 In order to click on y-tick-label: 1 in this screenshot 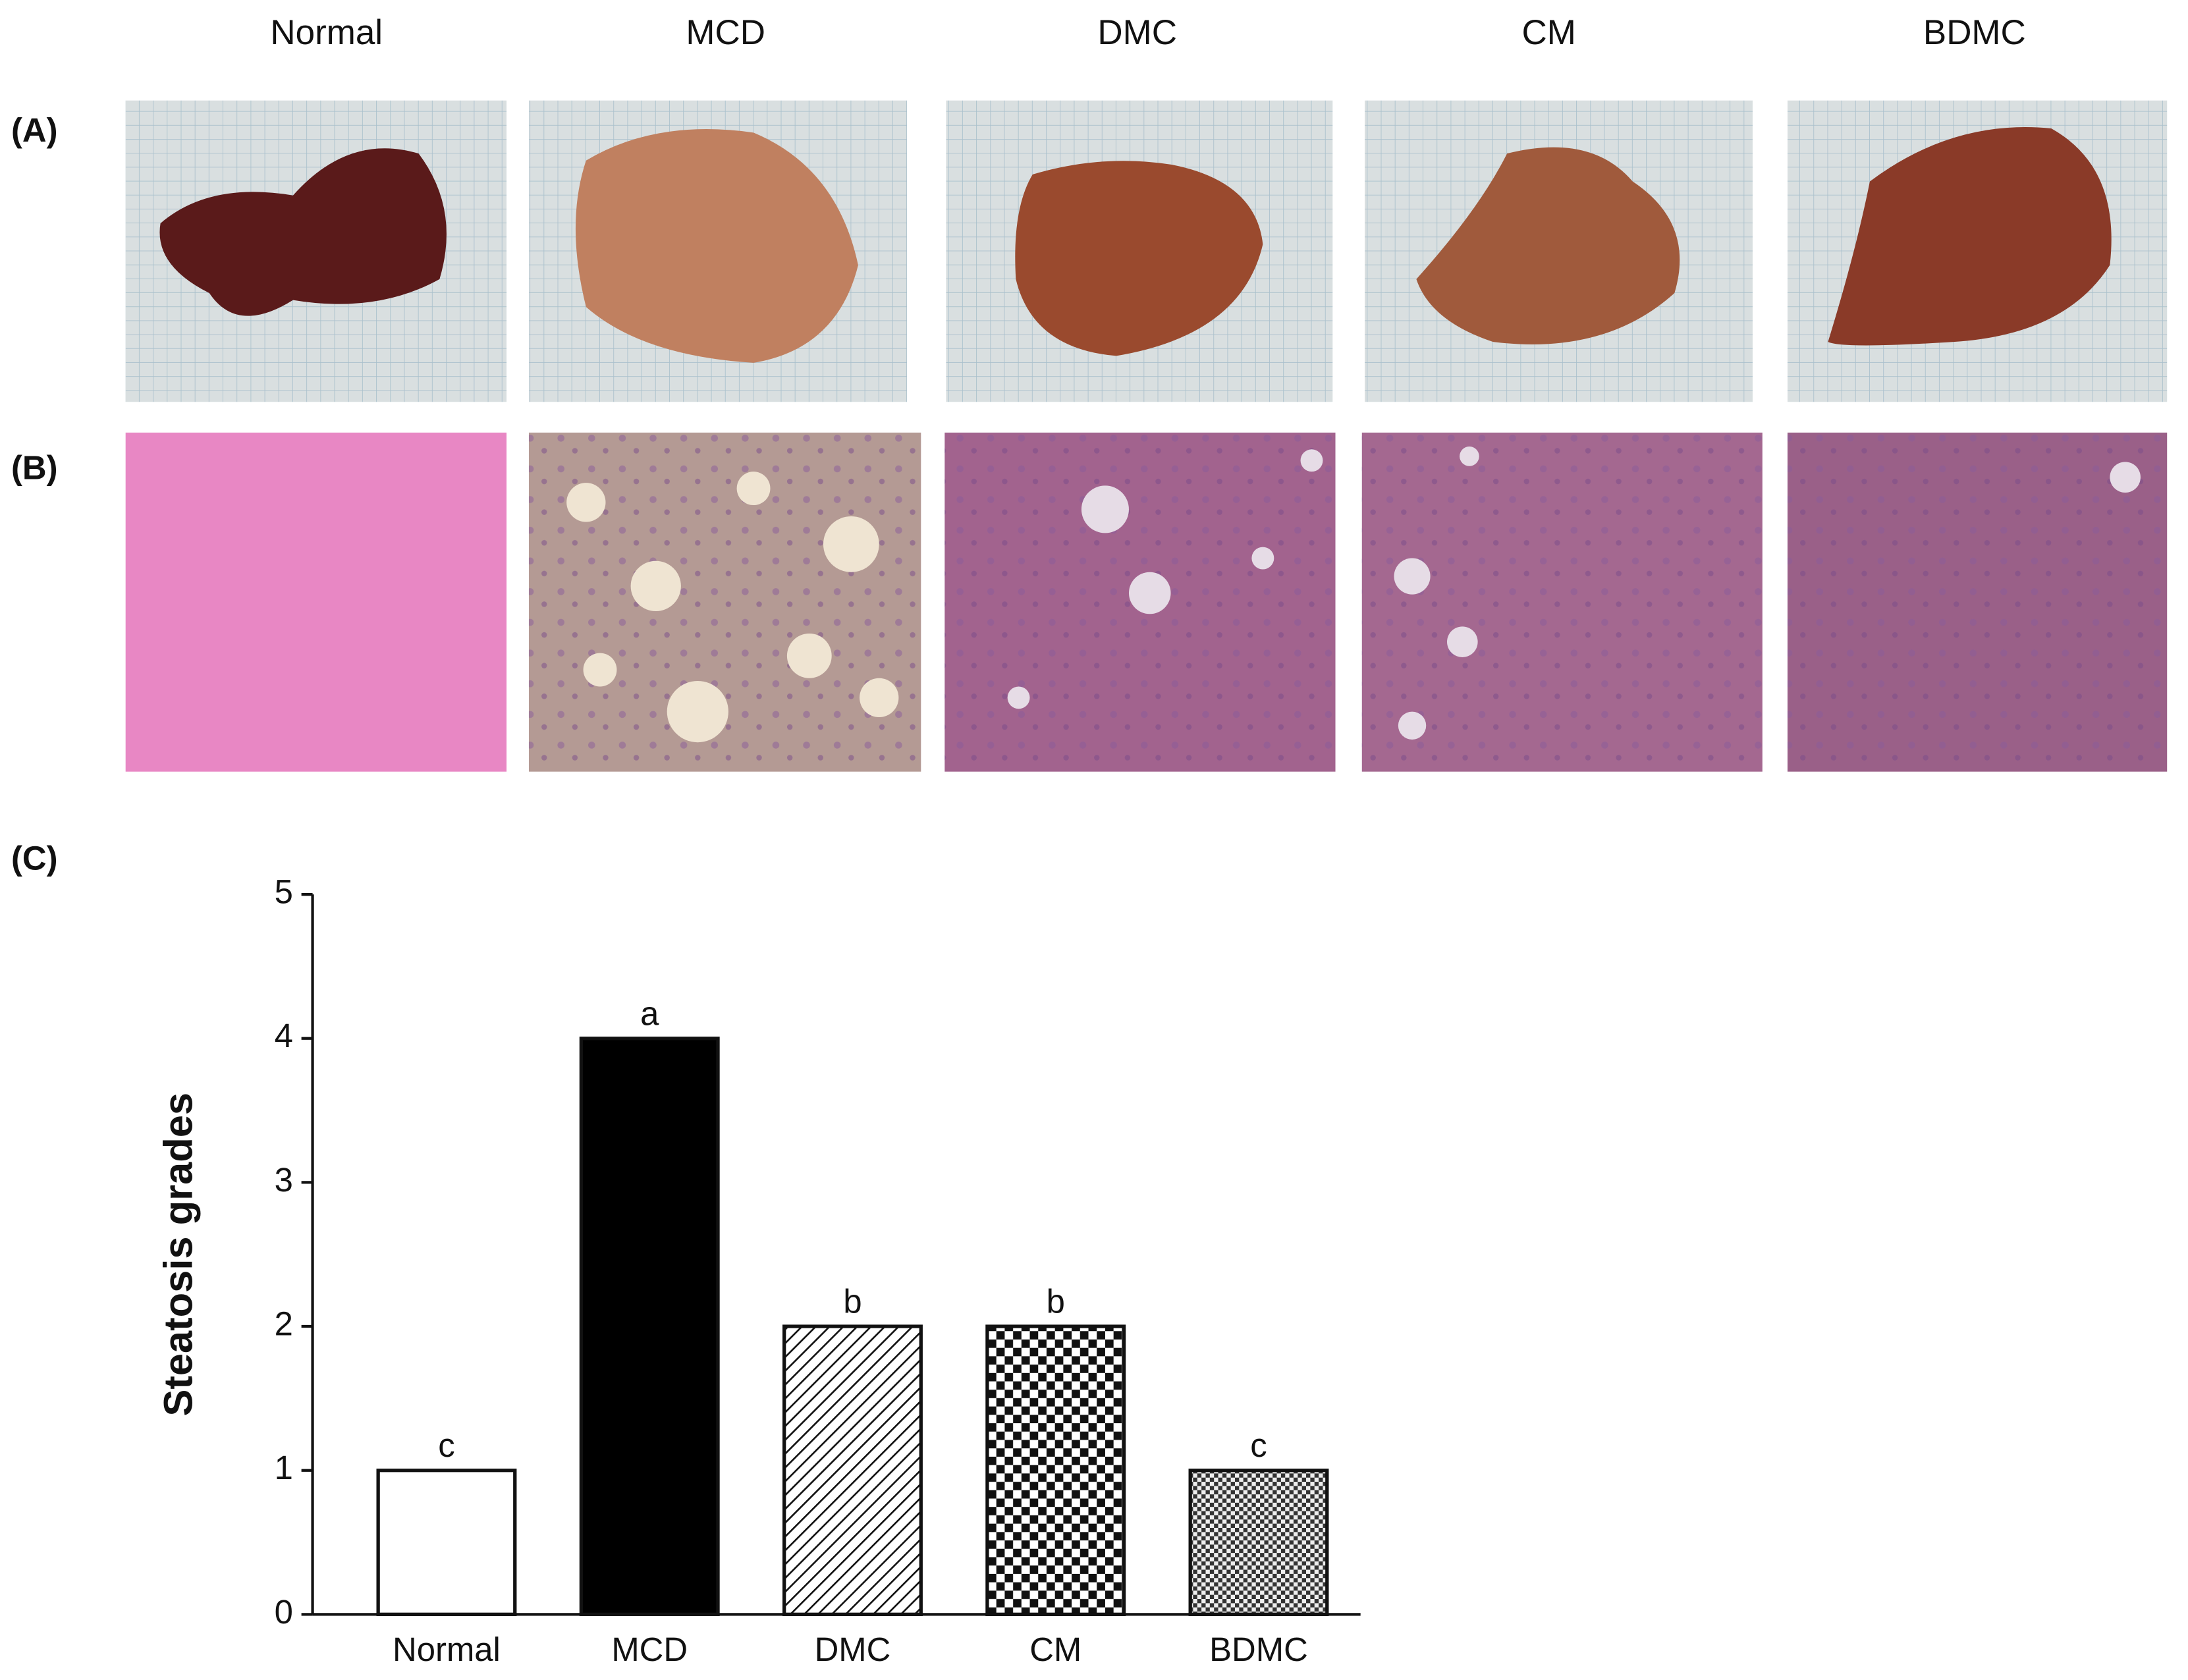, I will do `click(284, 1467)`.